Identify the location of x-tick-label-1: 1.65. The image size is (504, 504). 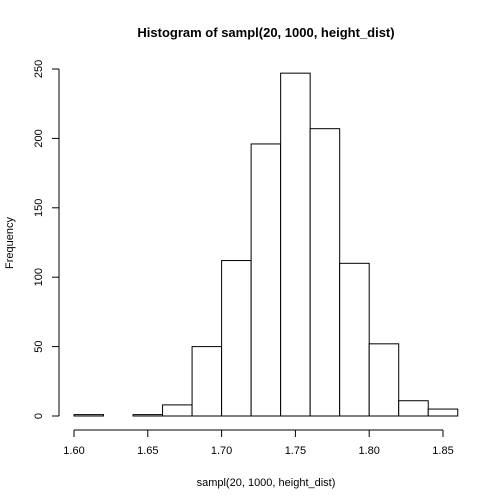
(147, 451).